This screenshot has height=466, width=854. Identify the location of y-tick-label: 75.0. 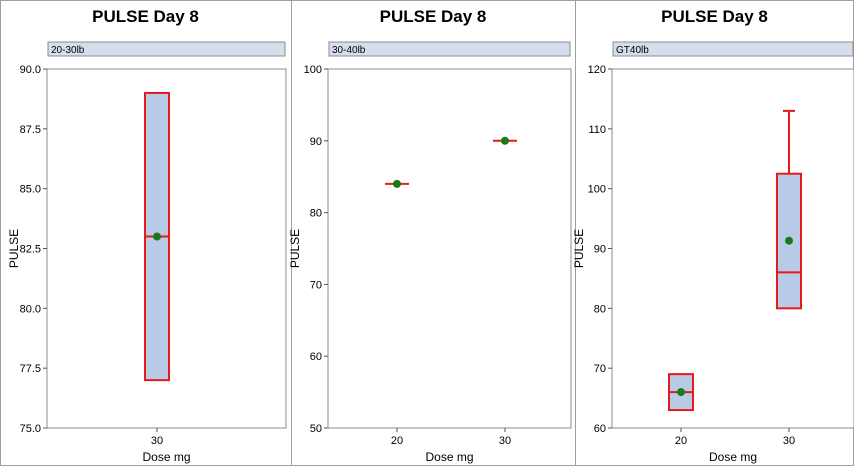
(30, 429).